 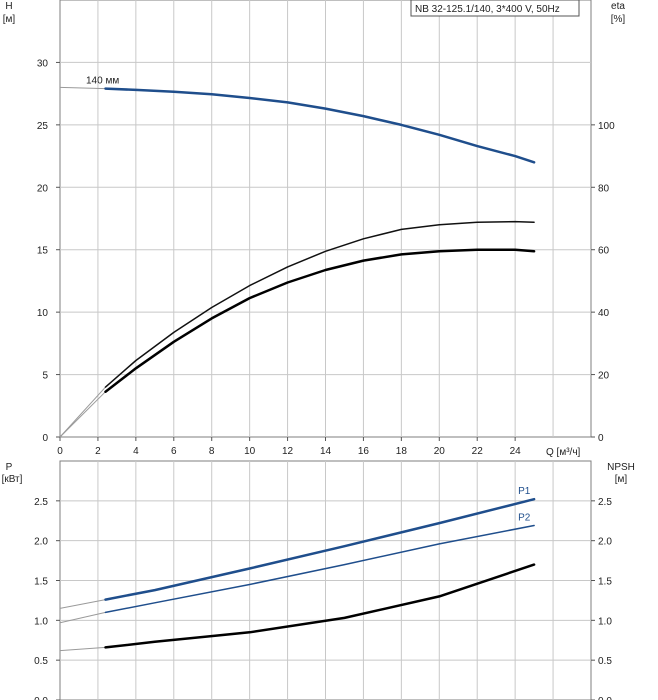 I want to click on left-tick-label: 0.0, so click(x=41, y=698).